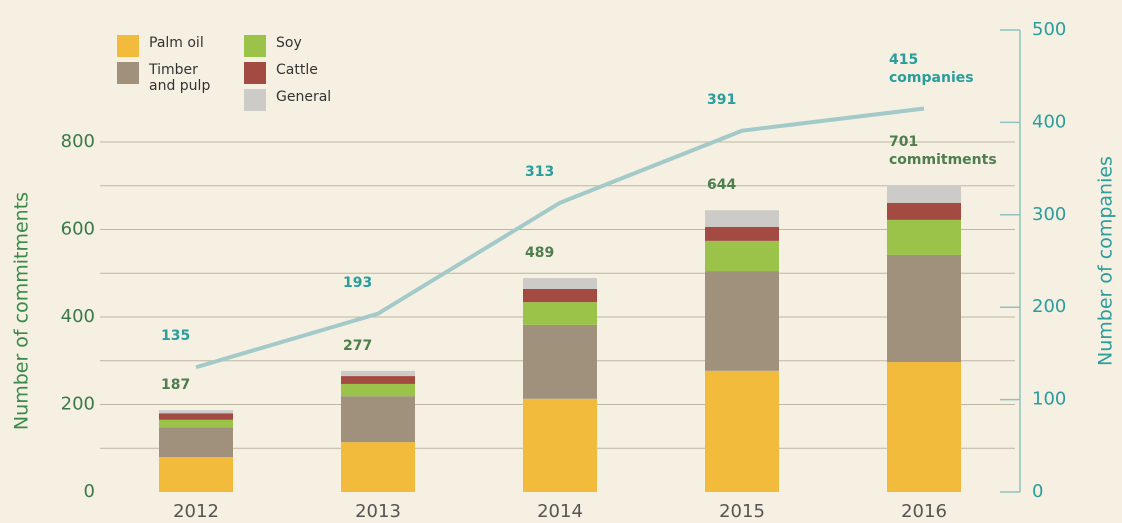 The width and height of the screenshot is (1122, 523). I want to click on total-label: 701 commitments, so click(943, 151).